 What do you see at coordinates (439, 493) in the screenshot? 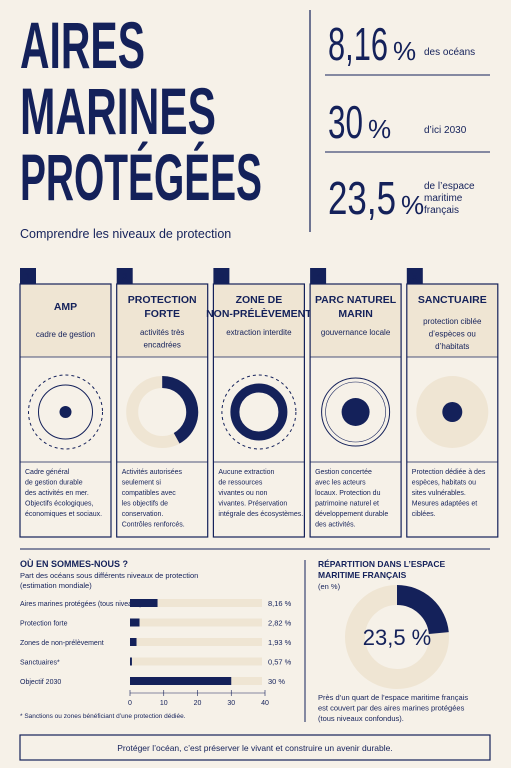
I see `level-description: sites vulnérables.` at bounding box center [439, 493].